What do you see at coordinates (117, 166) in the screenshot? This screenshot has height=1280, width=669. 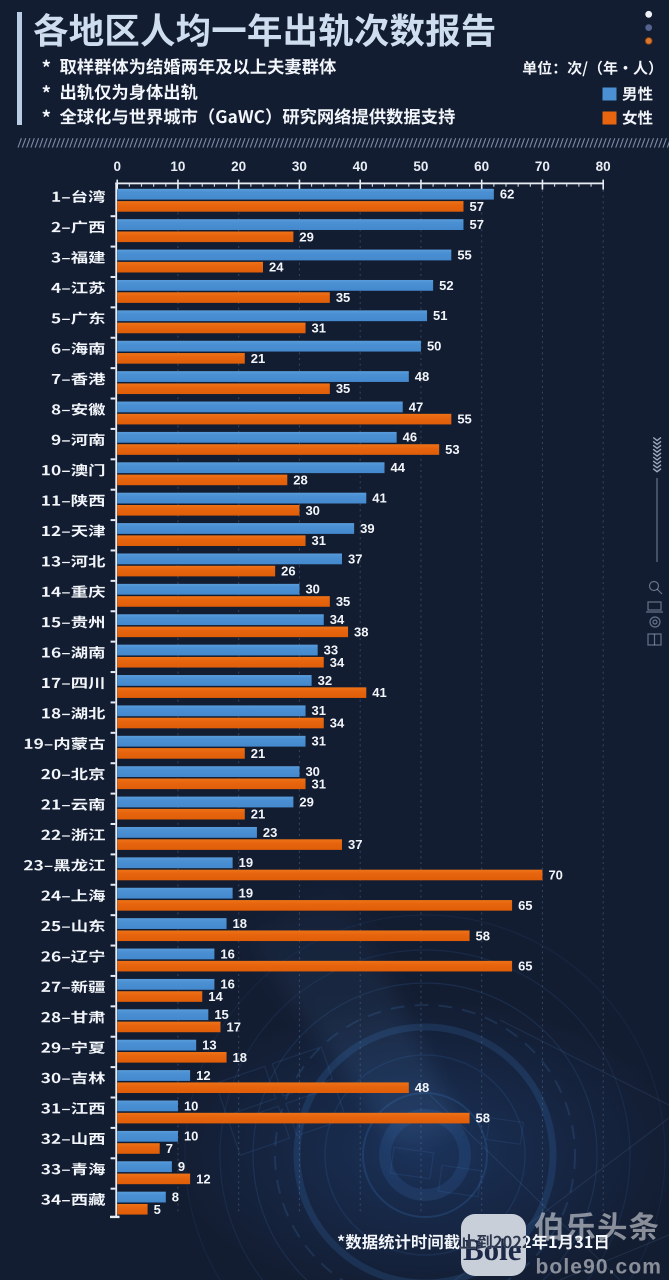 I see `svg-text: 0` at bounding box center [117, 166].